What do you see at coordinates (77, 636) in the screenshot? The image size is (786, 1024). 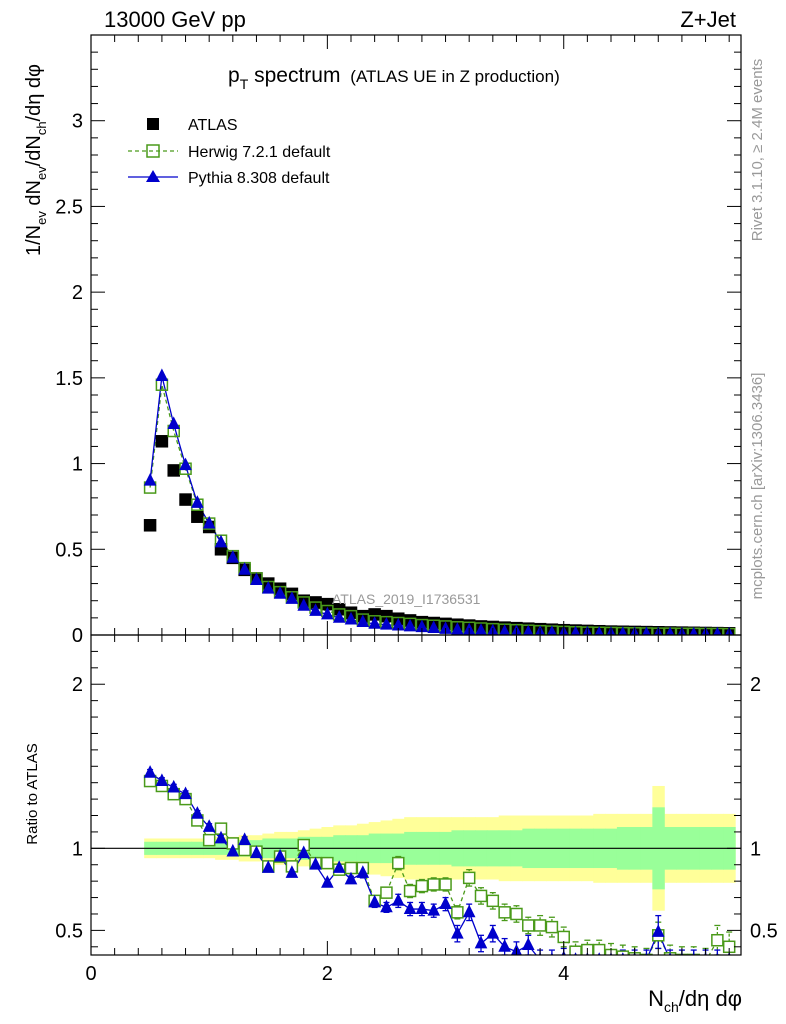 I see `main-y-tick-label: 0` at bounding box center [77, 636].